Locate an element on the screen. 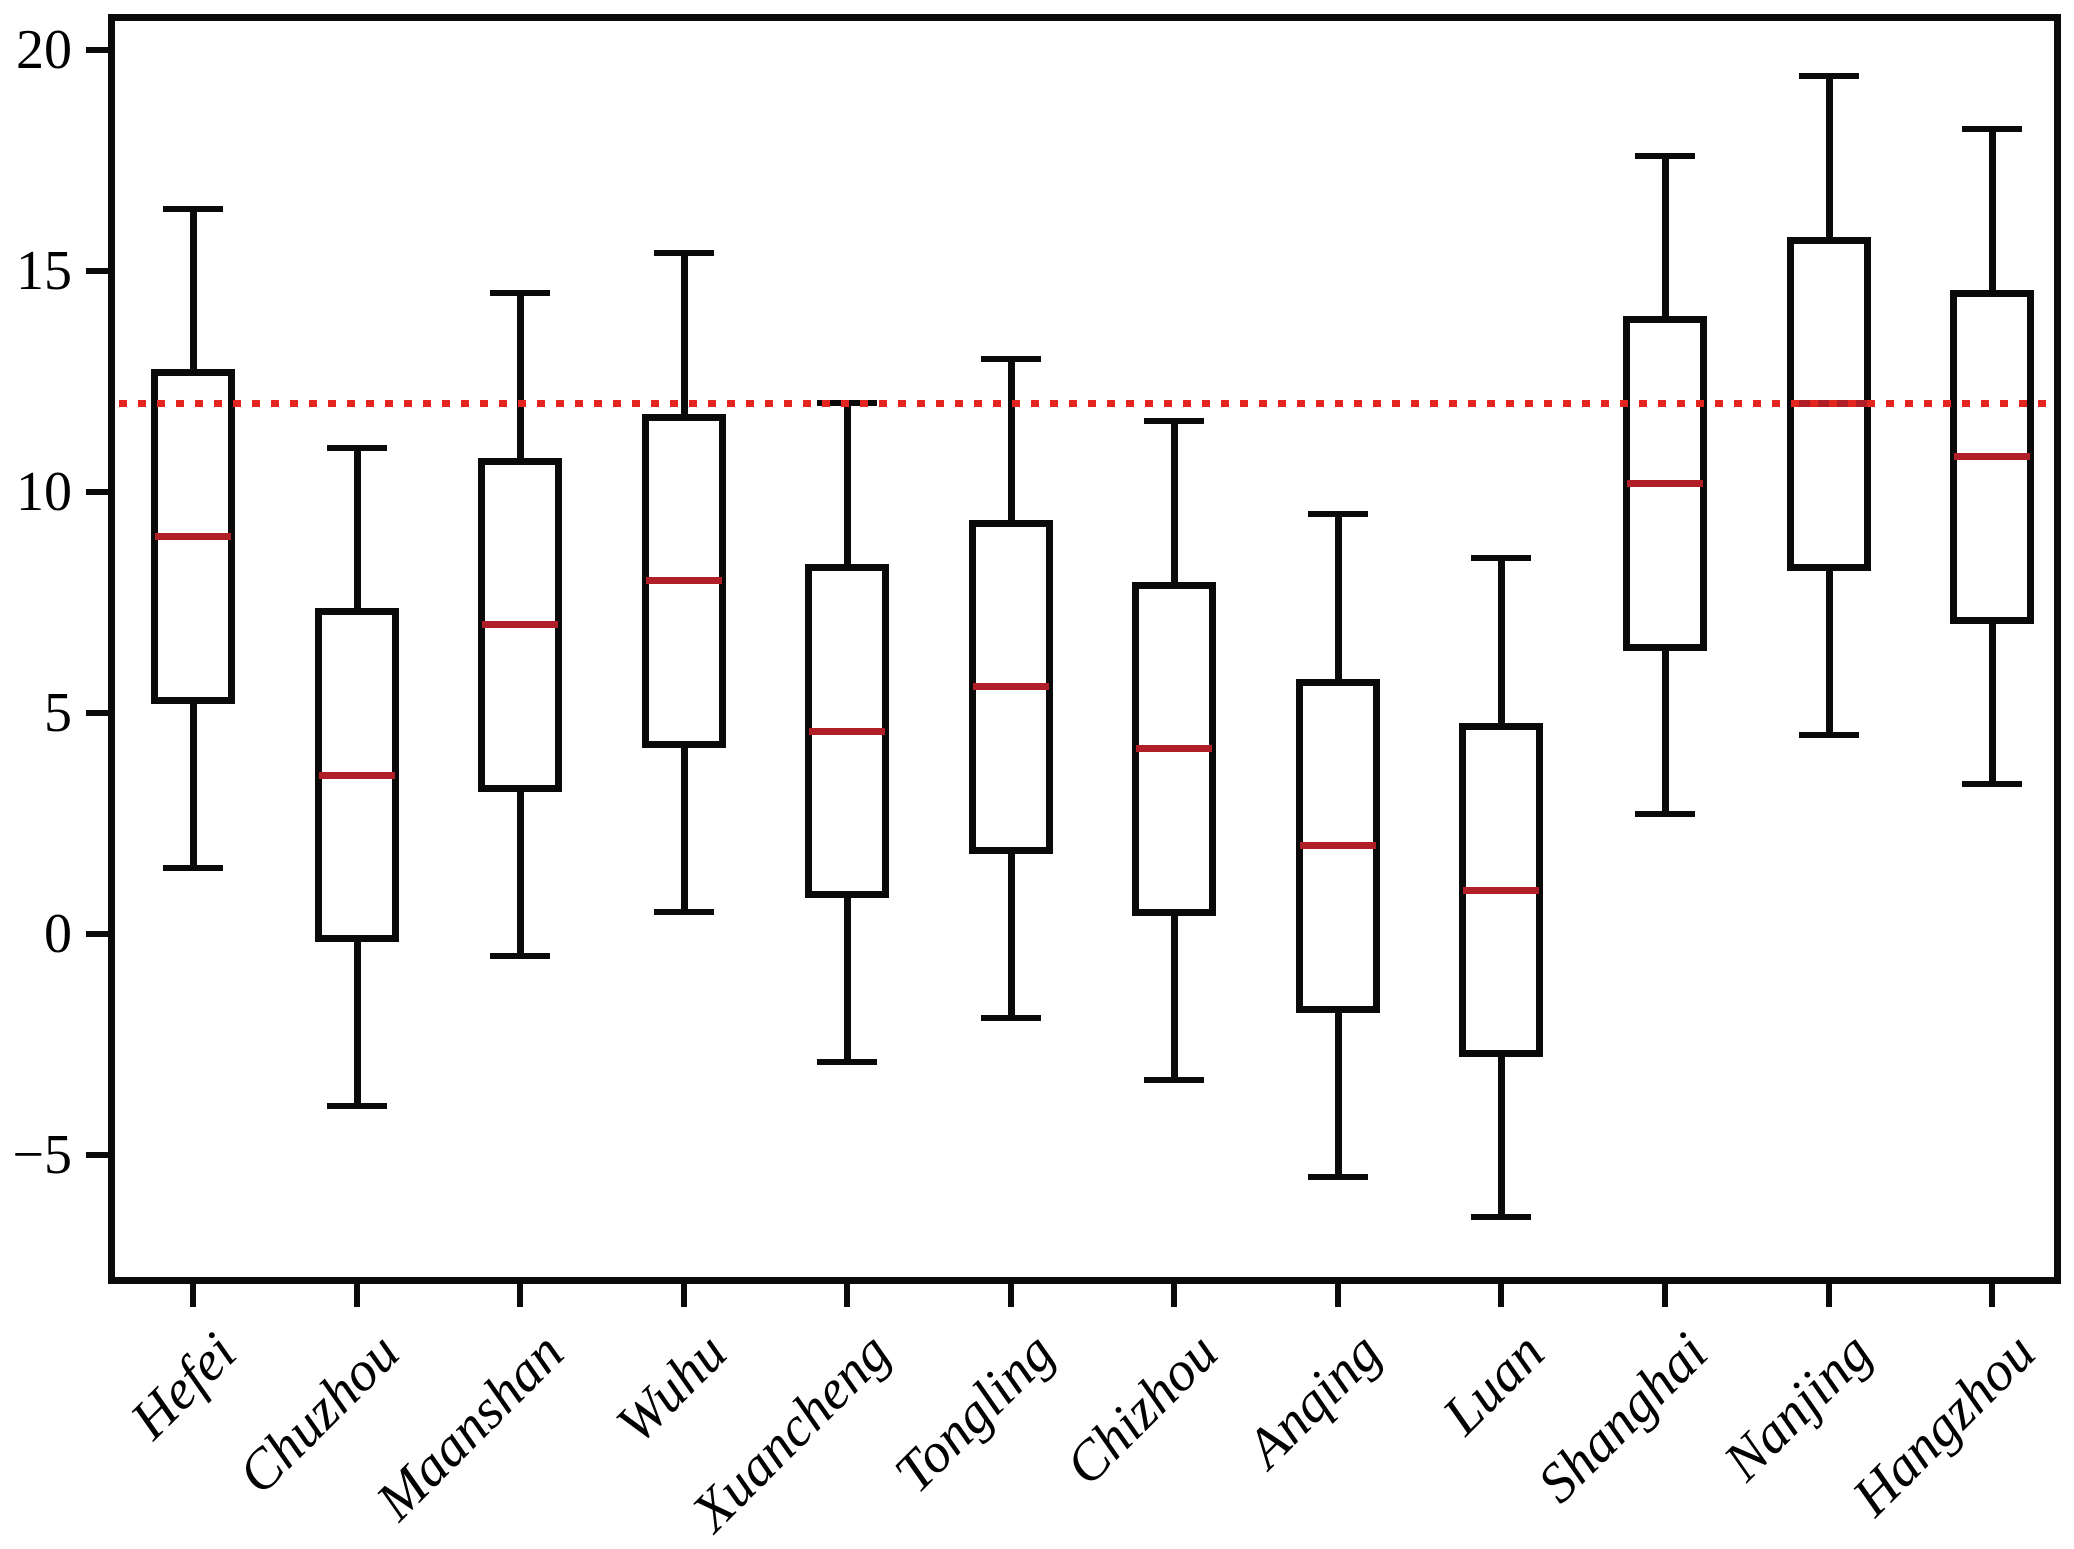 The image size is (2074, 1549). y-tick-label: 10 is located at coordinates (44, 491).